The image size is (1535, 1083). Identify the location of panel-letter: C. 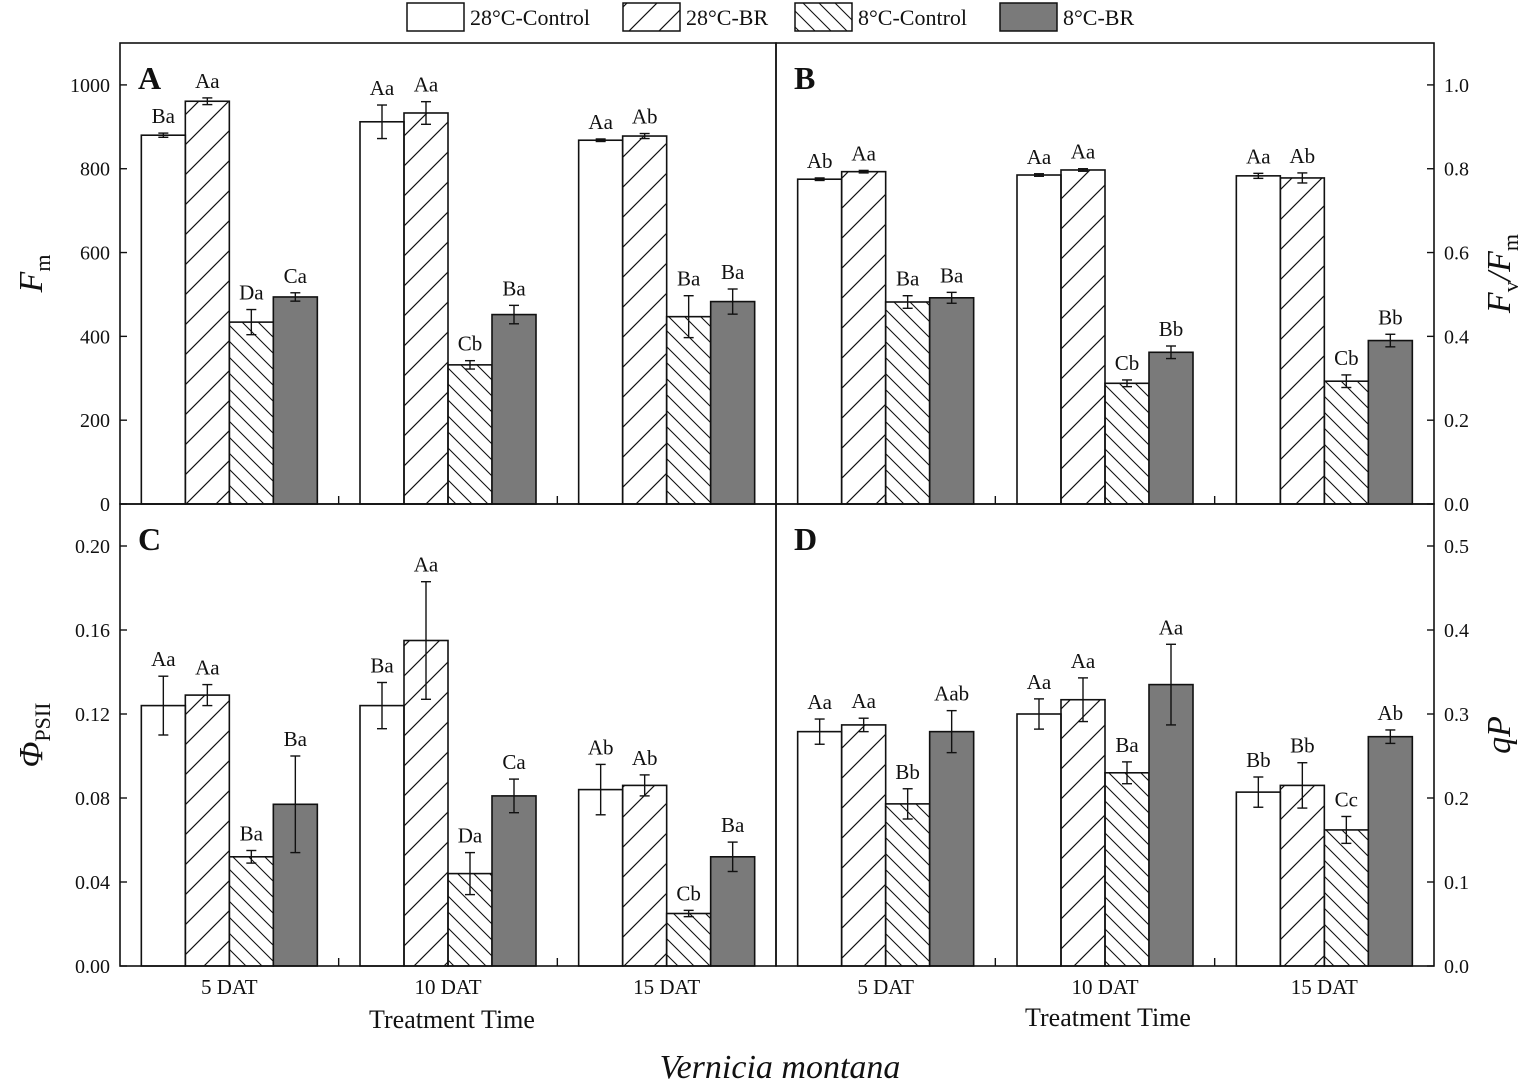
(149, 539).